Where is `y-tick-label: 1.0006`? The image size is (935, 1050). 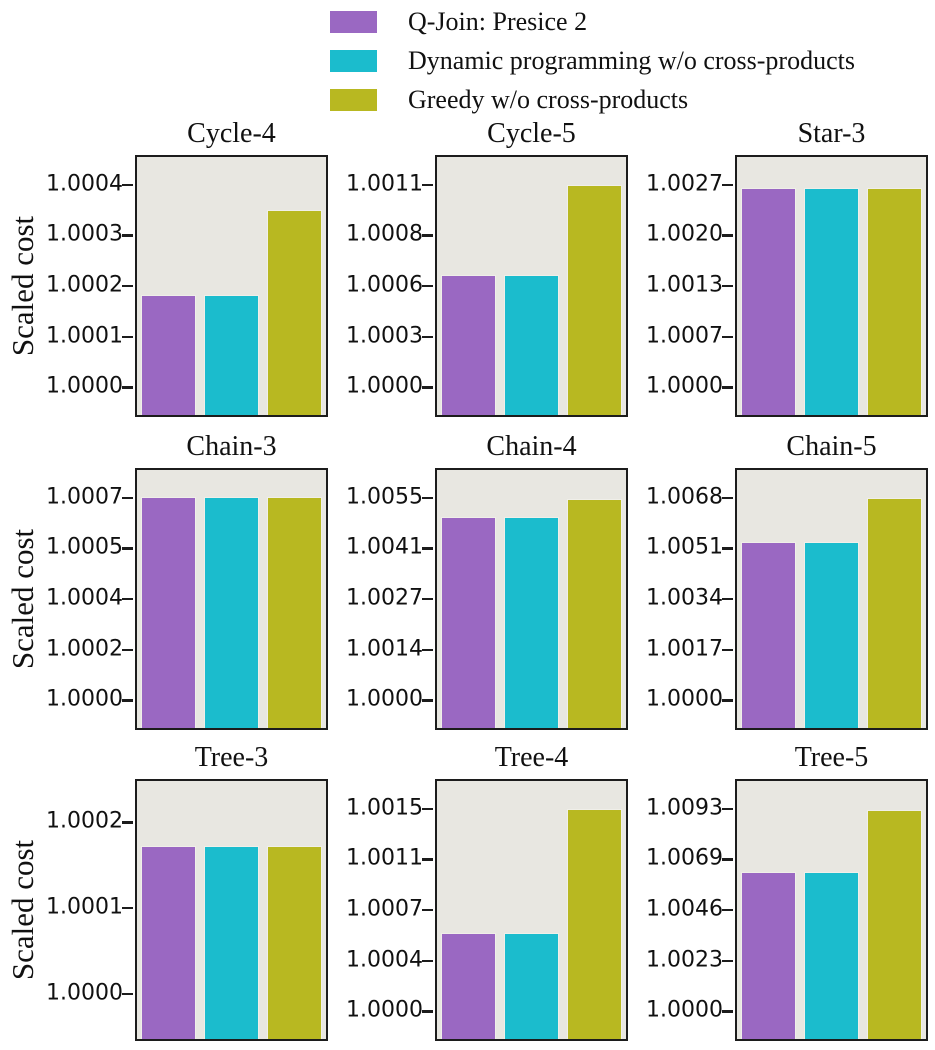 y-tick-label: 1.0006 is located at coordinates (384, 285).